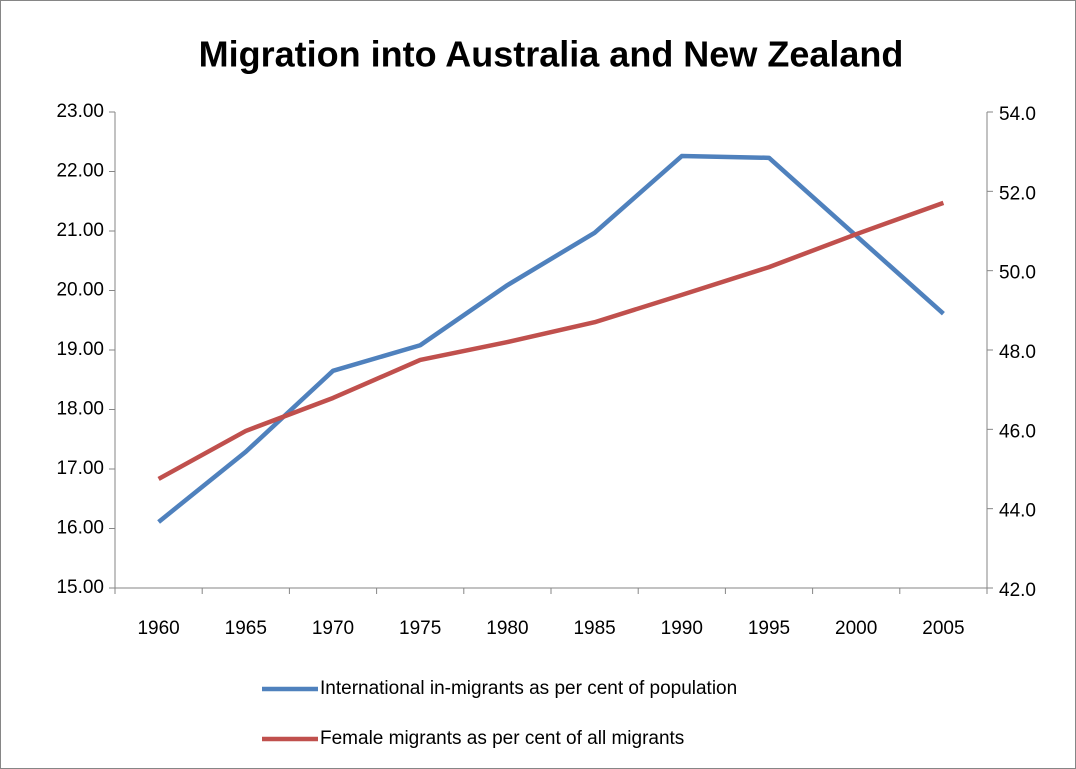 This screenshot has width=1076, height=769. What do you see at coordinates (1017, 193) in the screenshot?
I see `y2-tick-label: 52.0` at bounding box center [1017, 193].